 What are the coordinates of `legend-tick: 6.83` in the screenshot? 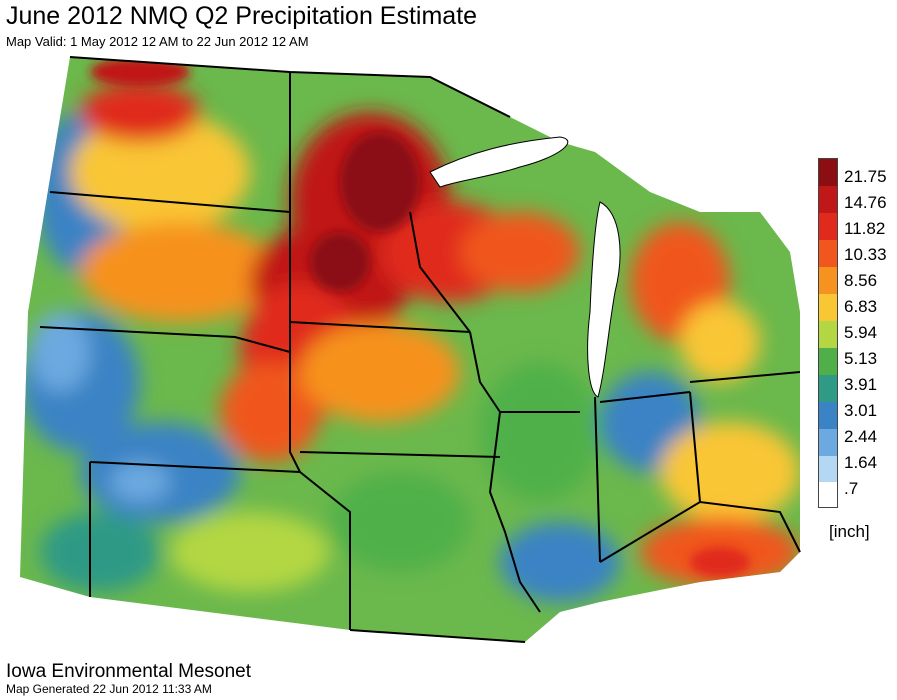 It's located at (861, 306).